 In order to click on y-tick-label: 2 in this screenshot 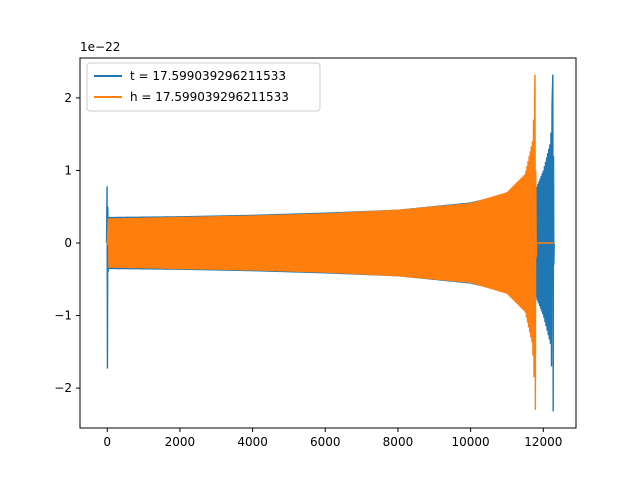, I will do `click(68, 98)`.